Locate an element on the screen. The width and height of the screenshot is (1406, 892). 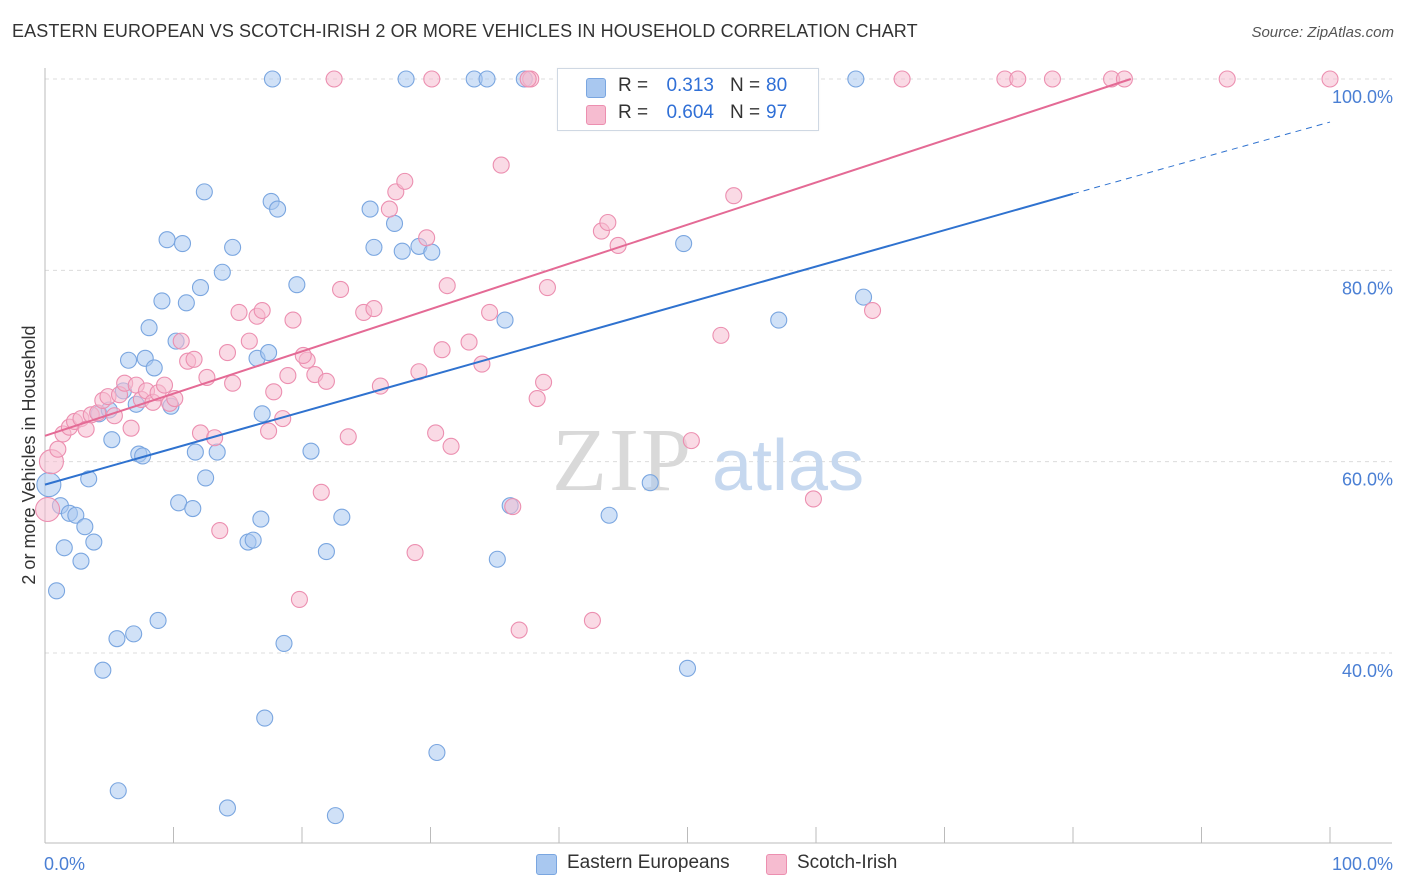
legend-row-eastern-europeans: R = 0.313 N = 80 is located at coordinates (688, 87).